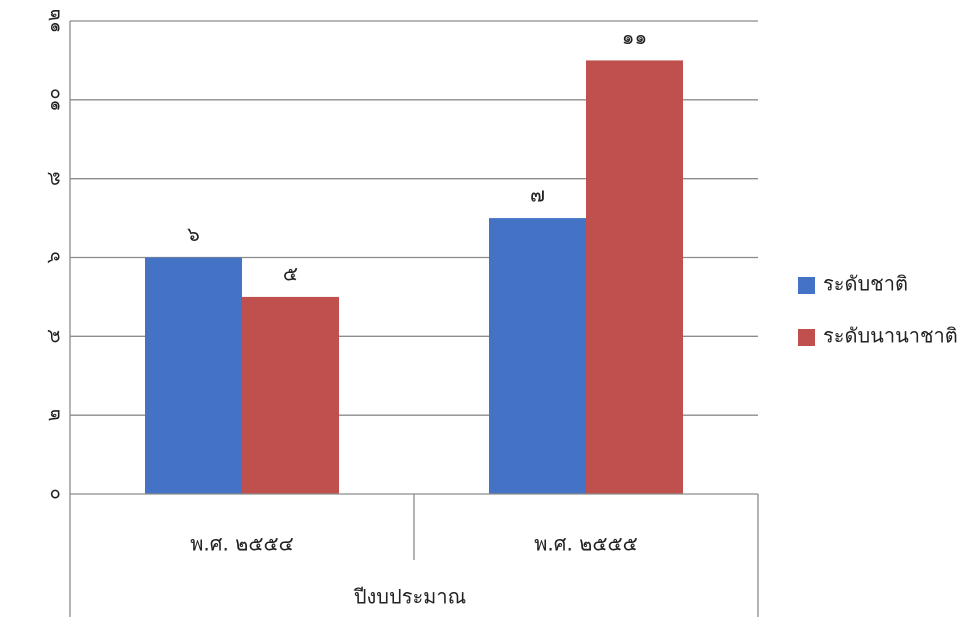 The image size is (971, 619). What do you see at coordinates (634, 37) in the screenshot?
I see `data-label: ๑๑` at bounding box center [634, 37].